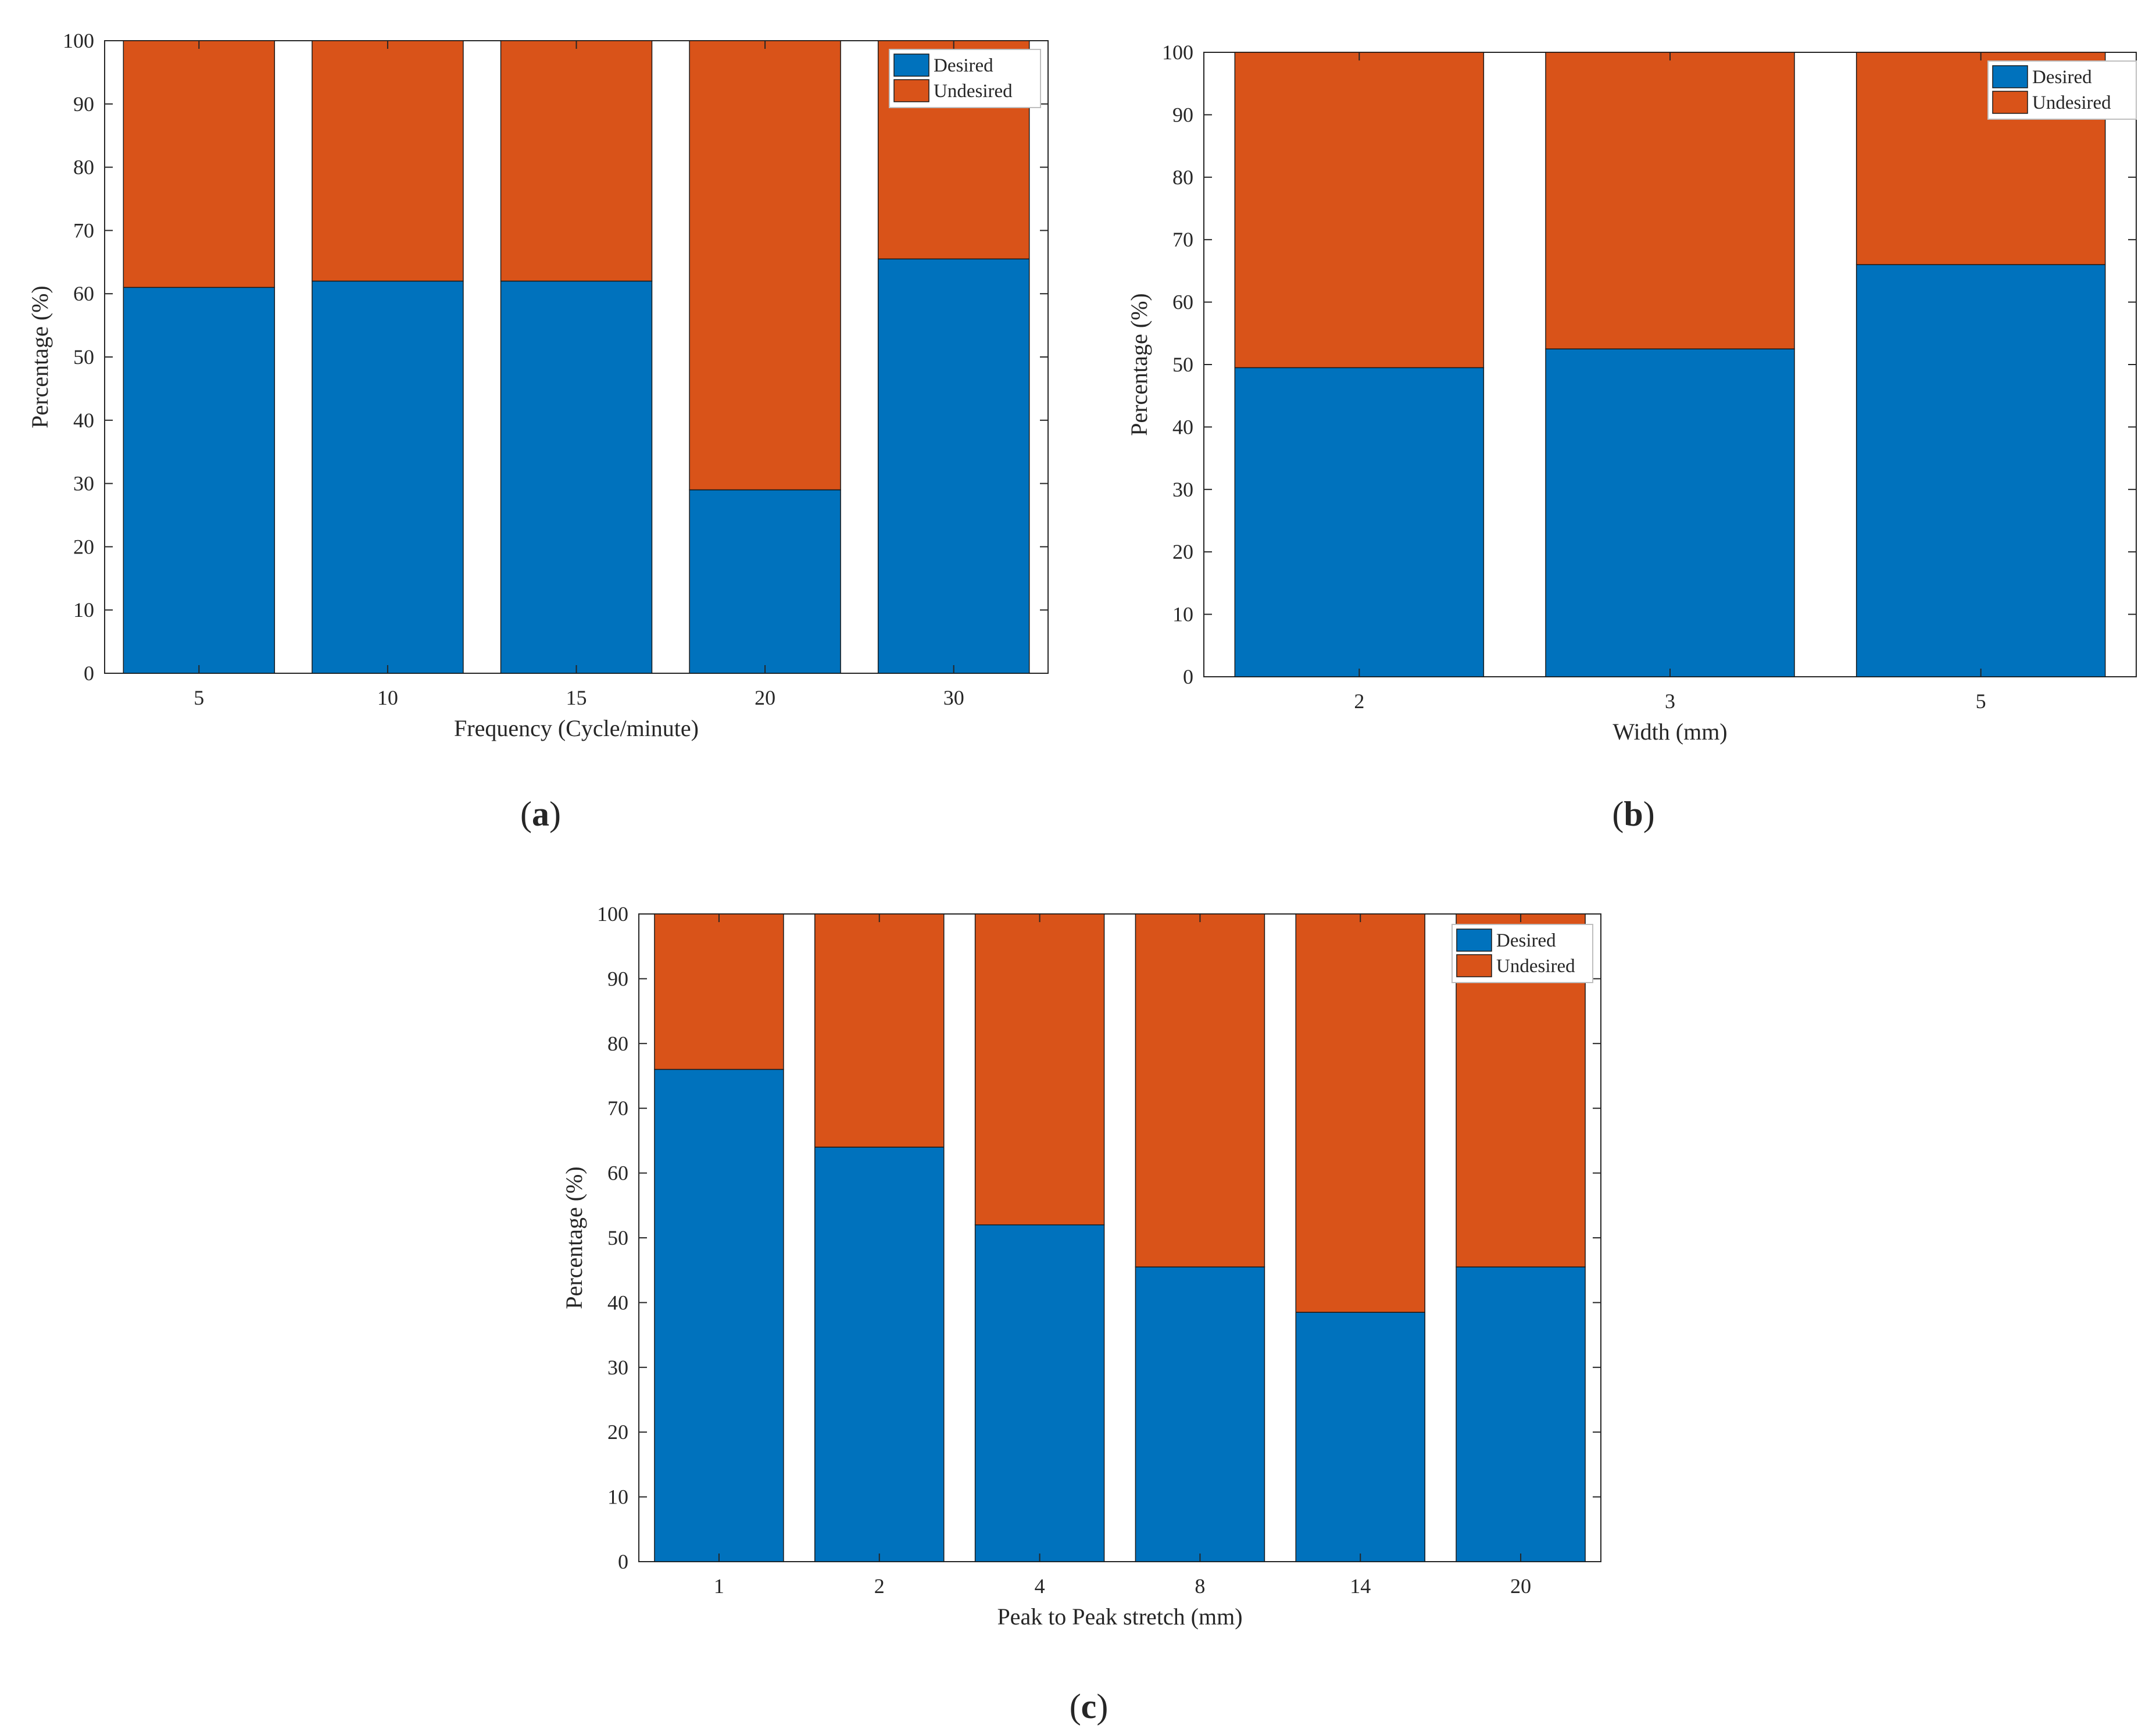 This screenshot has width=2156, height=1732. Describe the element at coordinates (387, 698) in the screenshot. I see `x-tick-label: 10` at that location.